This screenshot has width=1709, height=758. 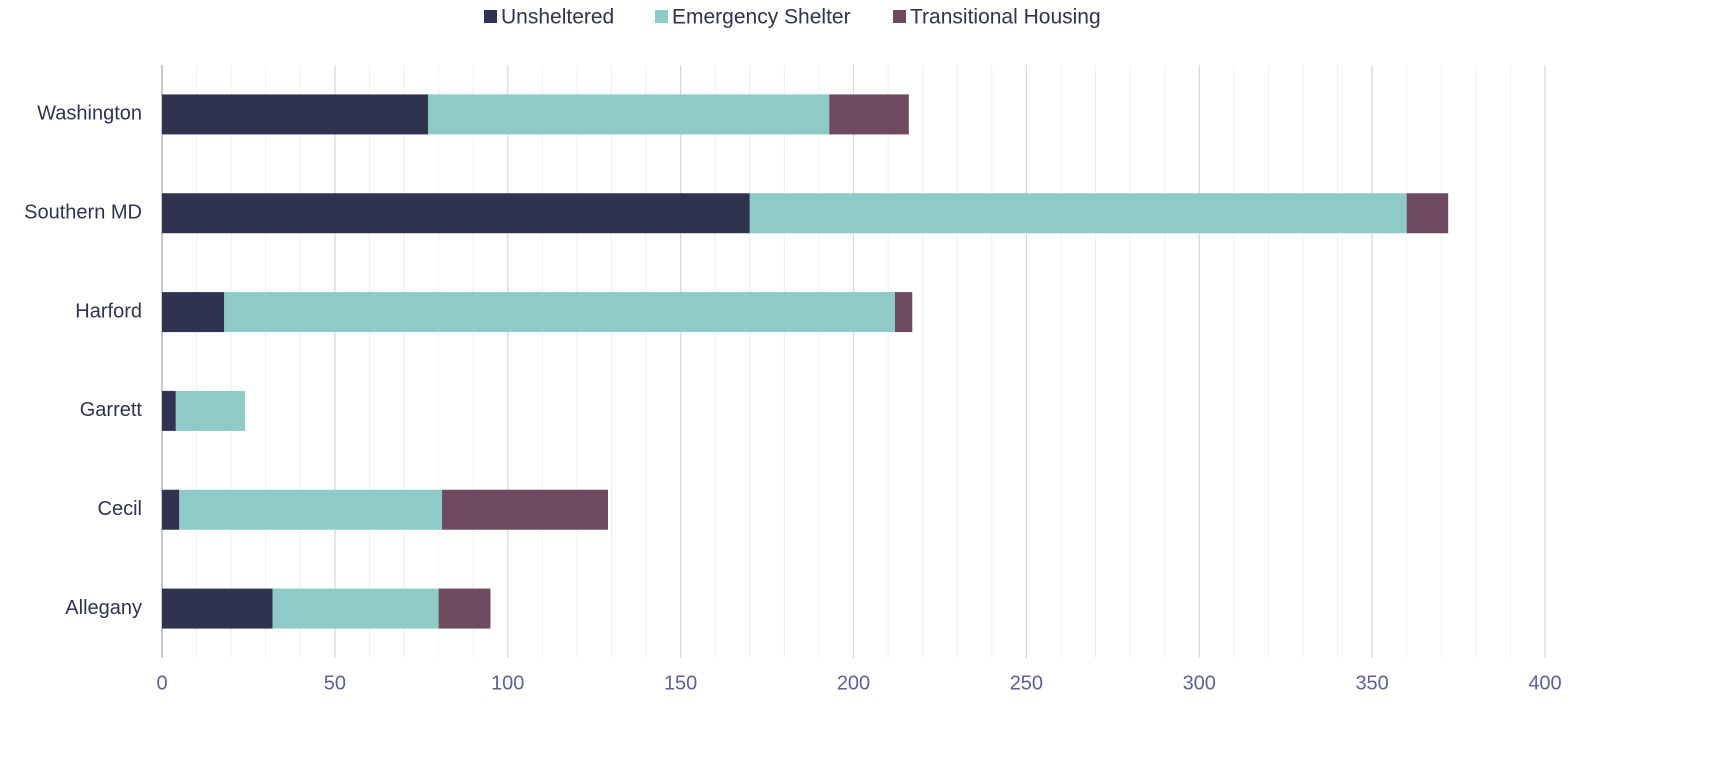 What do you see at coordinates (680, 683) in the screenshot?
I see `x-tick-label: 150` at bounding box center [680, 683].